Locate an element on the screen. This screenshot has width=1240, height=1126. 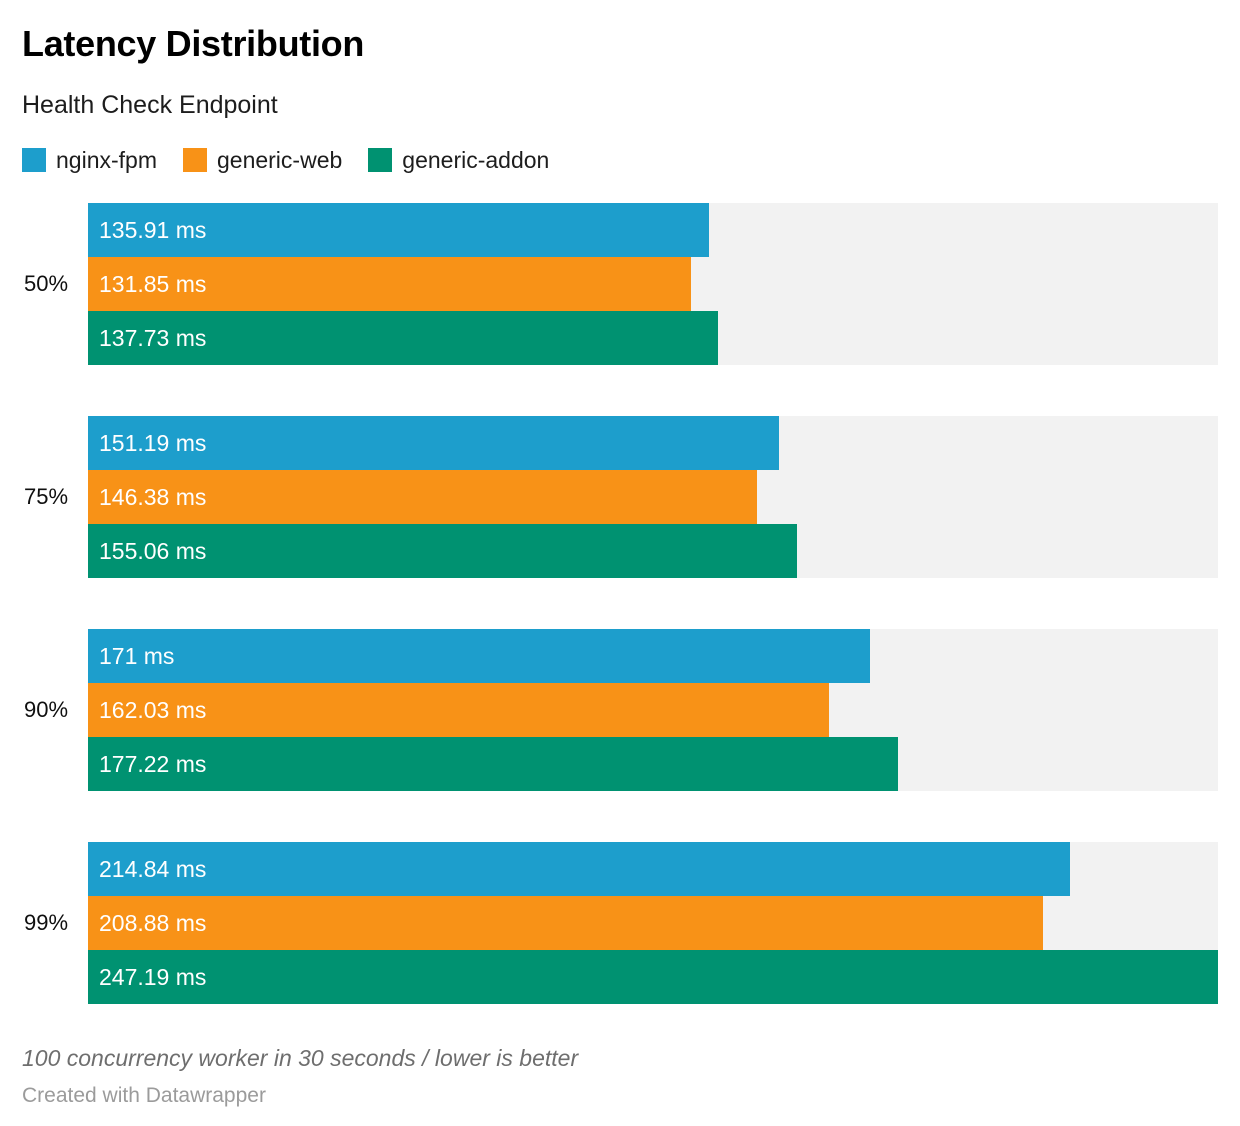
bar-generic-web: 162.03 ms is located at coordinates (458, 710).